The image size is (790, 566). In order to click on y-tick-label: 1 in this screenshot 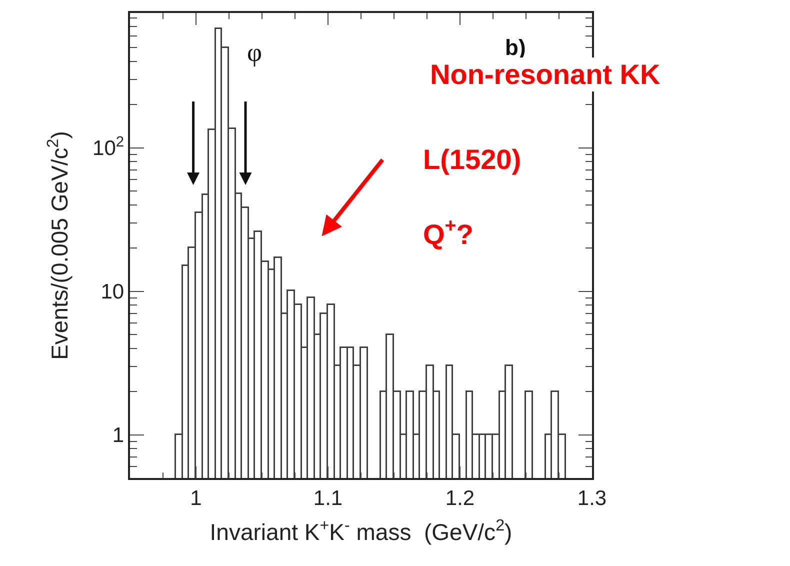, I will do `click(118, 436)`.